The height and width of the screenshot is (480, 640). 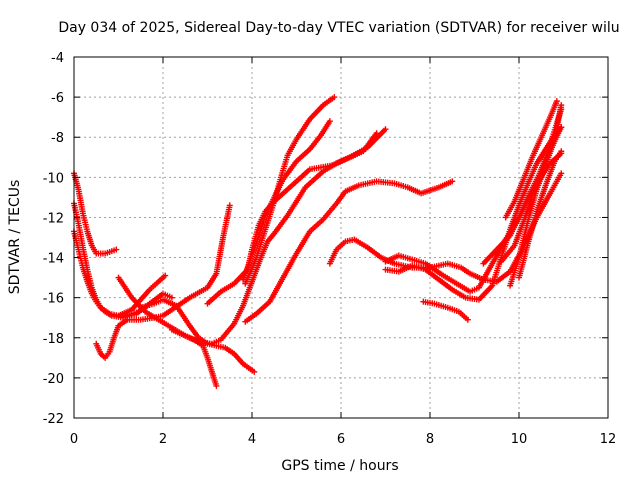 I want to click on x-tick-label: 2, so click(x=163, y=439).